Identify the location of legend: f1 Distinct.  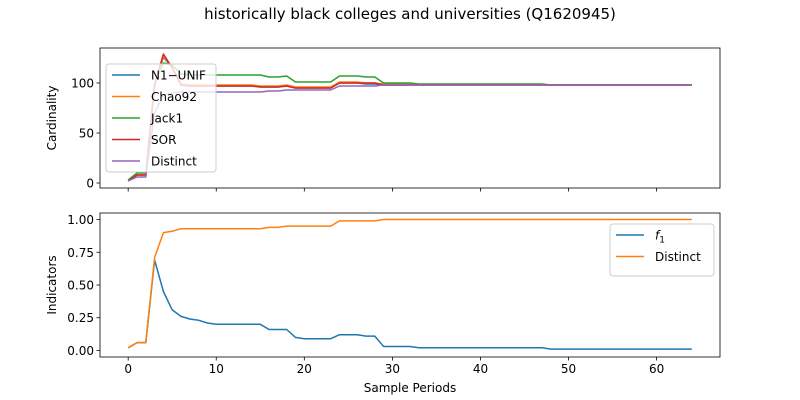
(662, 250).